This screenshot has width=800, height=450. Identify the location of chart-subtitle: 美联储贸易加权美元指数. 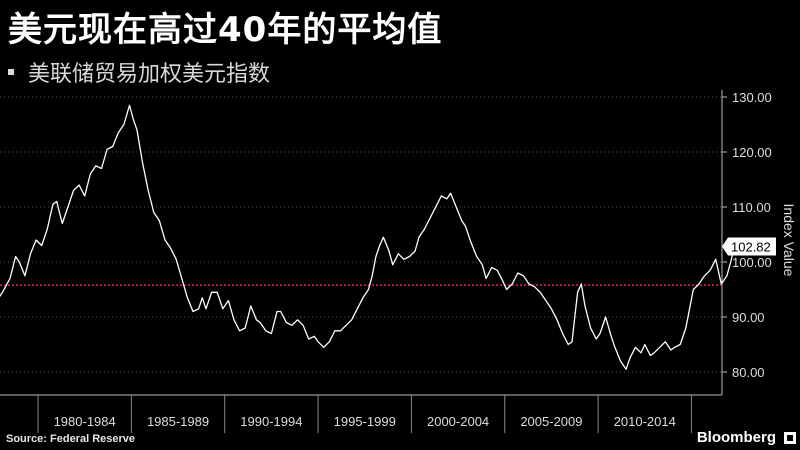
(139, 72).